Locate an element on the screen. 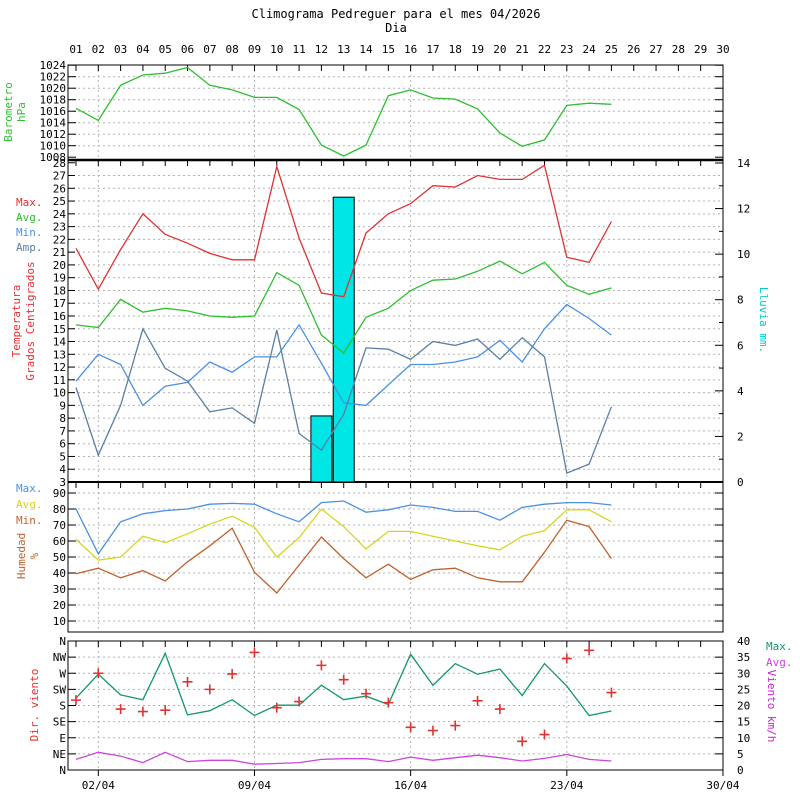  humidity-tick-label: 10 is located at coordinates (59, 621).